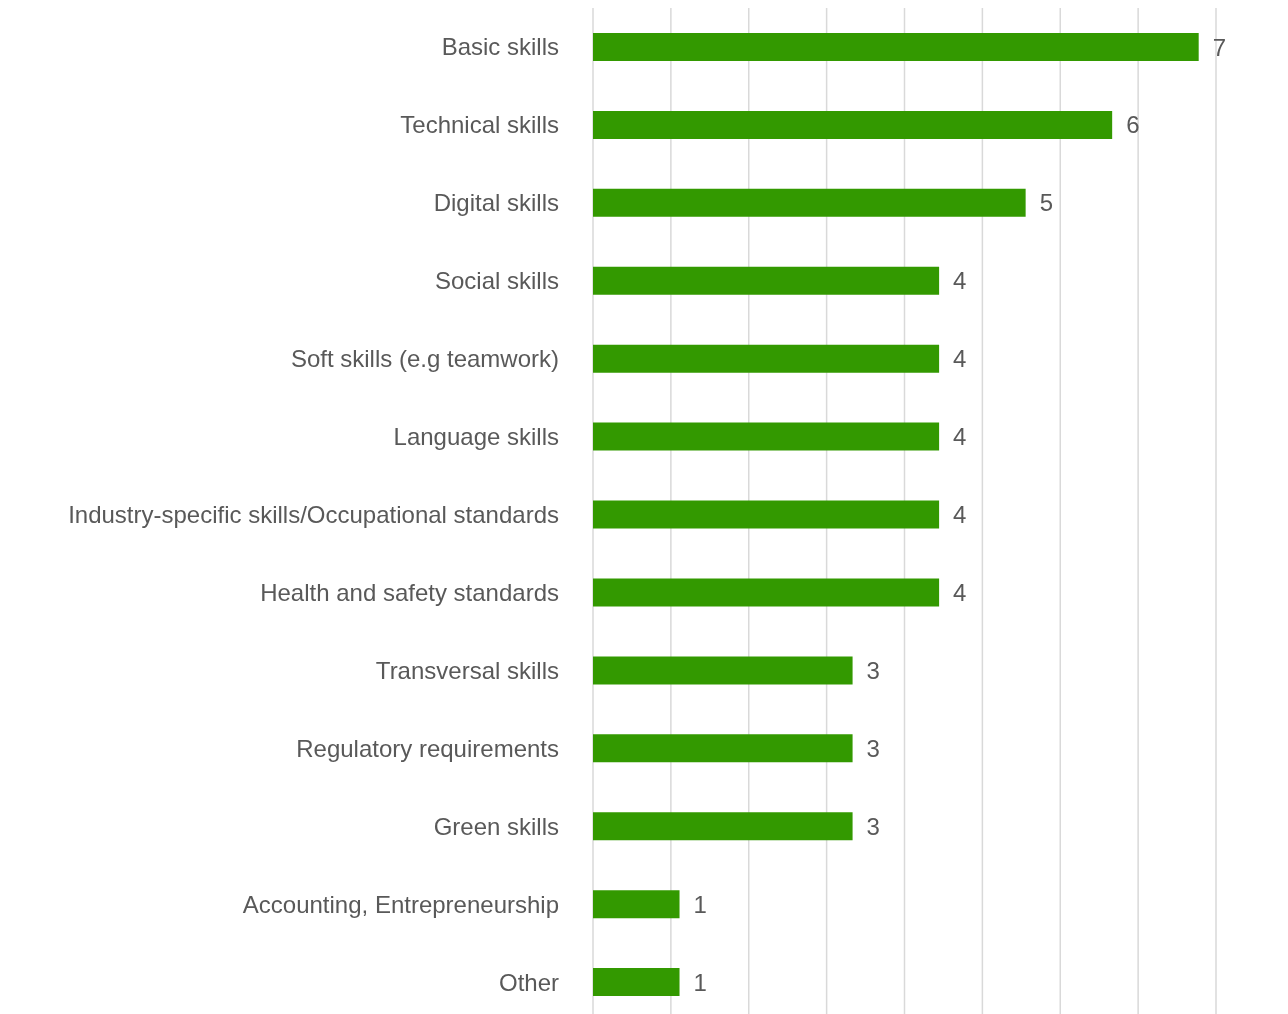 This screenshot has height=1014, width=1288. What do you see at coordinates (496, 281) in the screenshot?
I see `y-tick-label: Social skills` at bounding box center [496, 281].